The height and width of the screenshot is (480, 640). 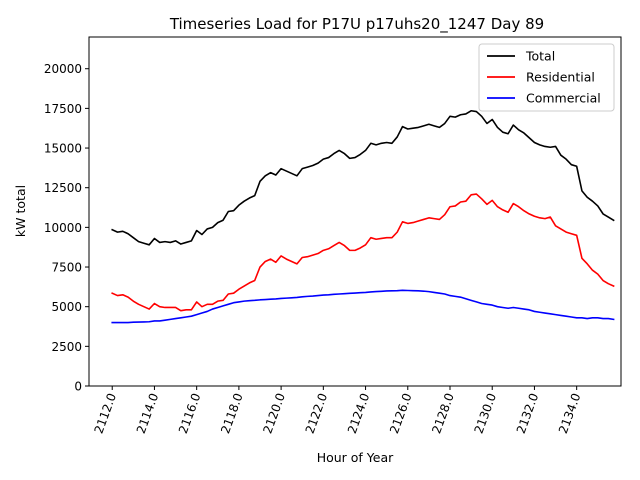 What do you see at coordinates (63, 109) in the screenshot?
I see `y-tick-label: 17500` at bounding box center [63, 109].